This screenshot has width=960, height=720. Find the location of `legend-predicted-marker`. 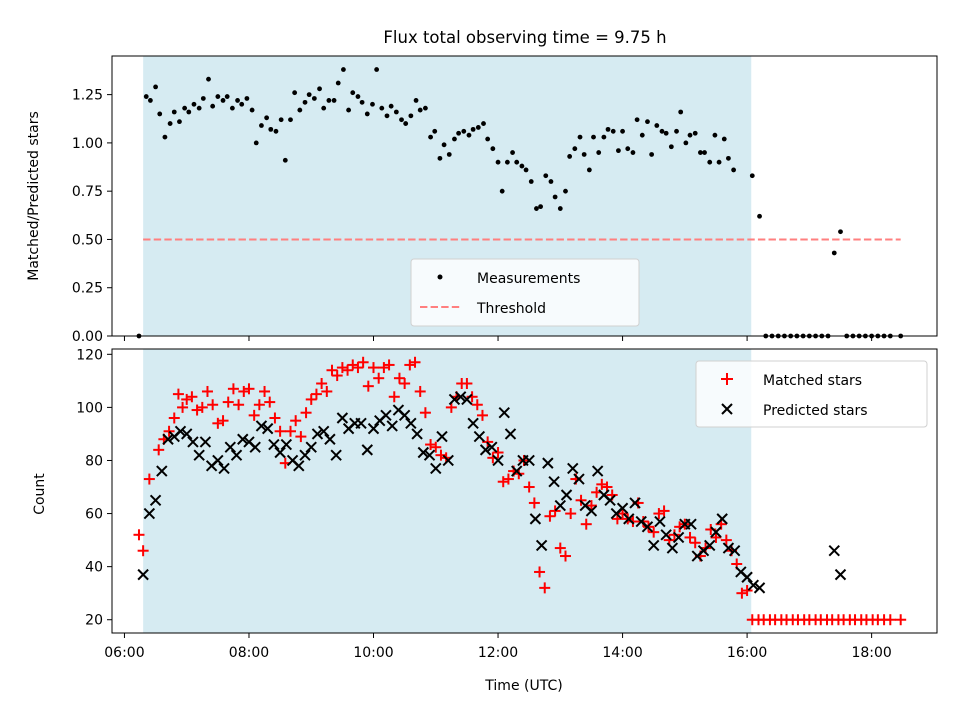

legend-predicted-marker is located at coordinates (727, 409).